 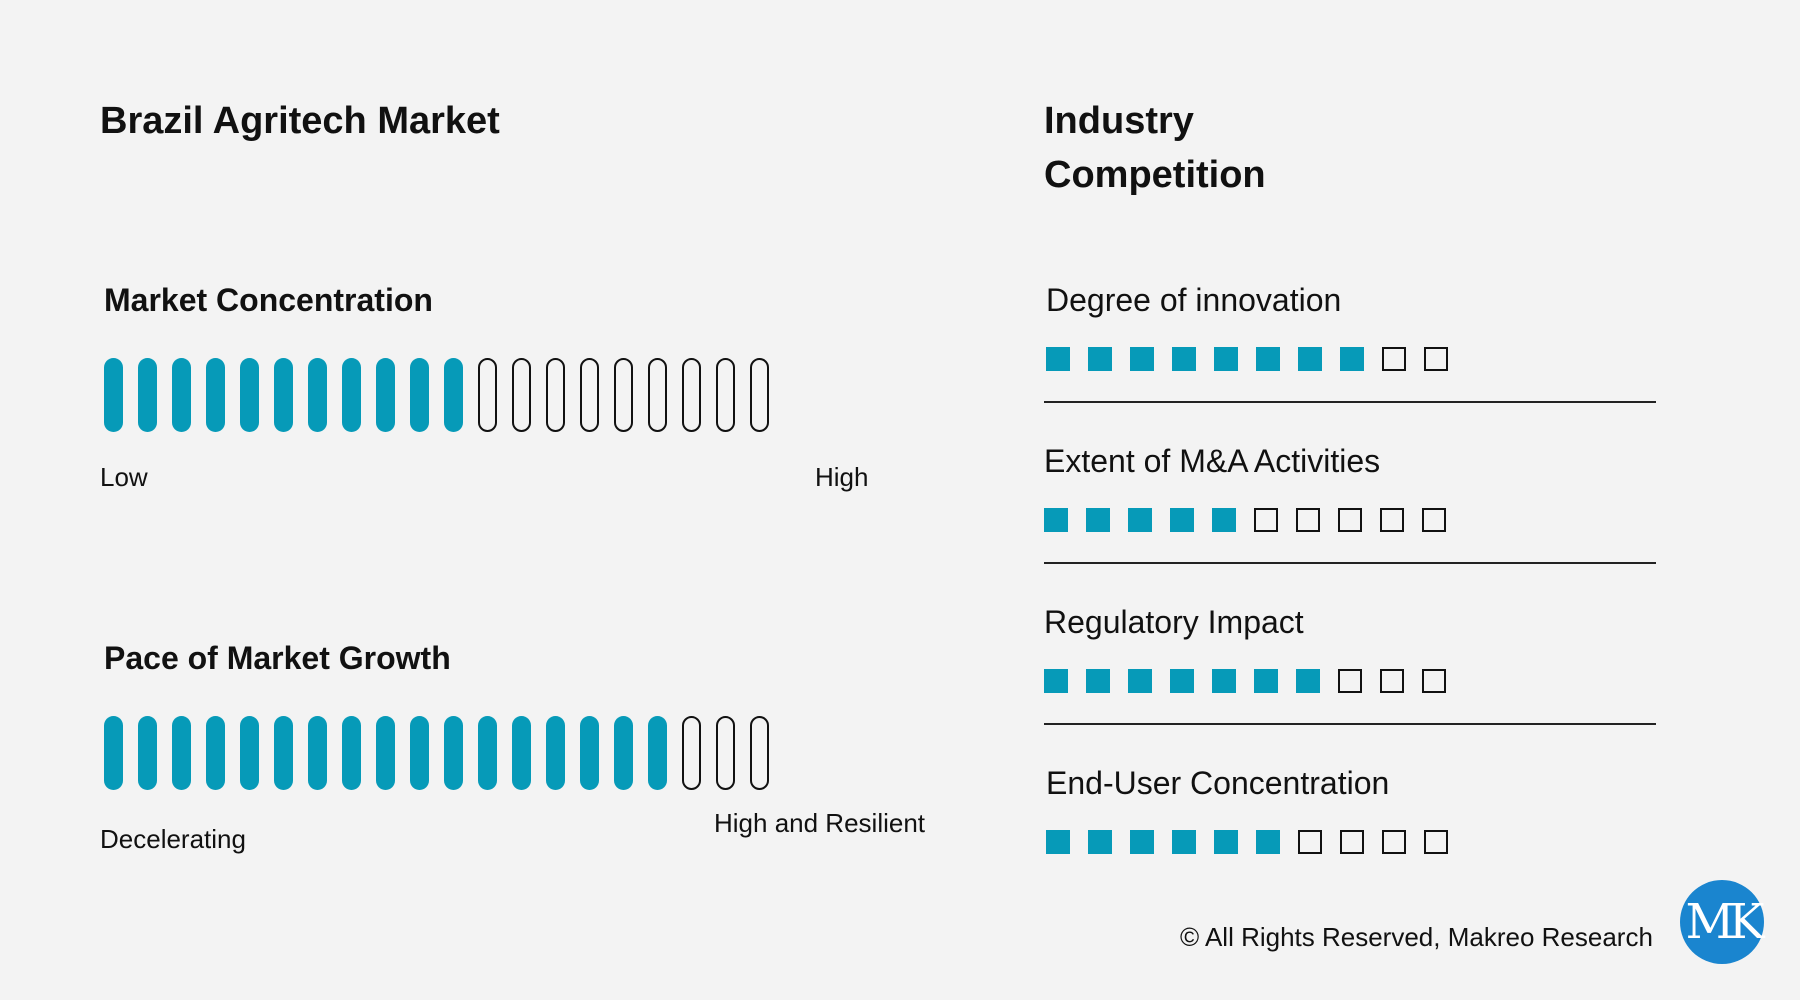 I want to click on market-concentration-high-label: High, so click(x=842, y=477).